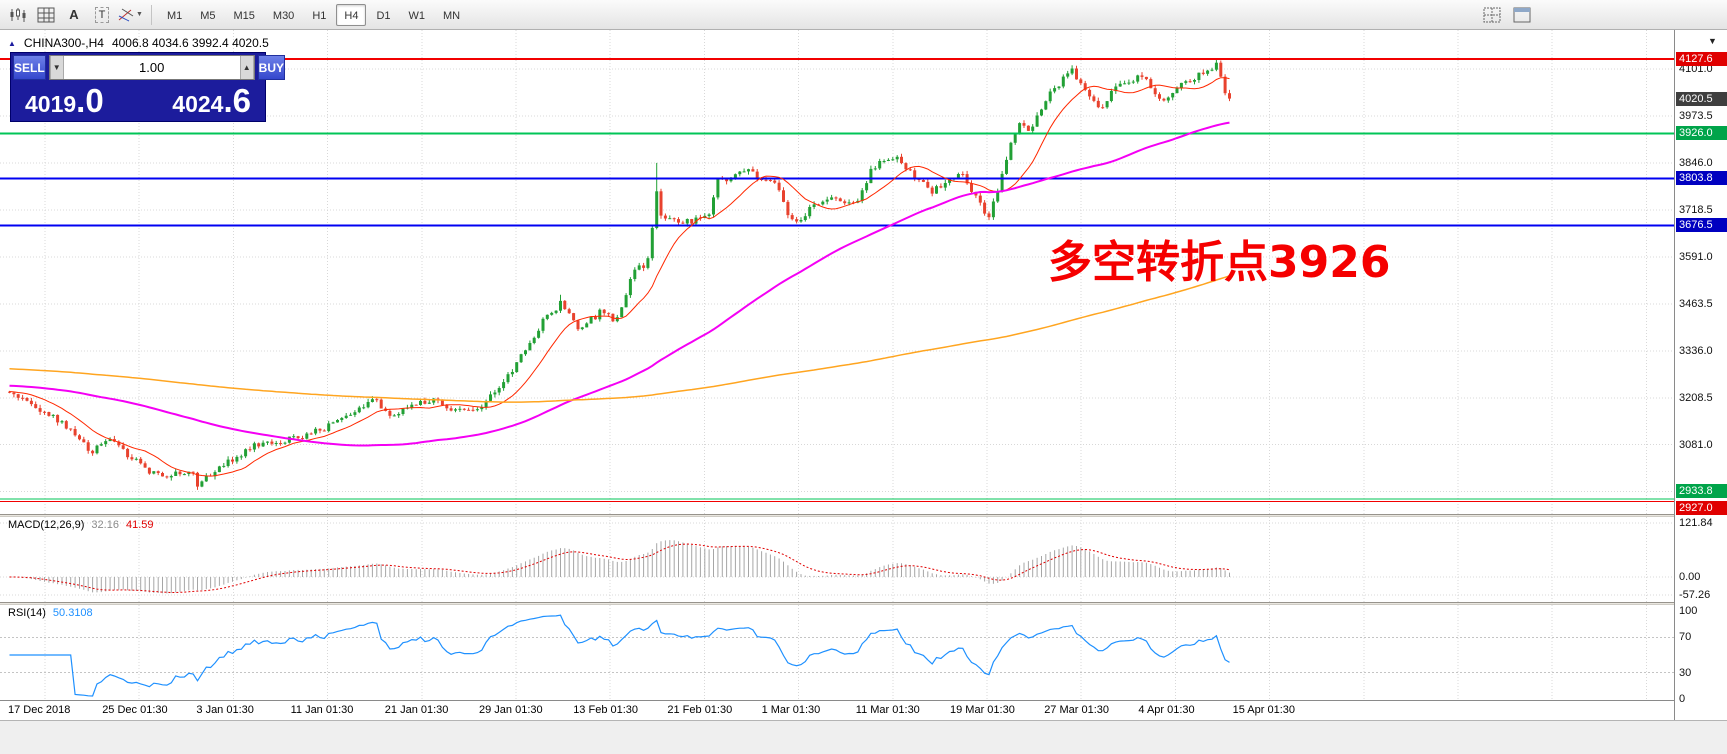 The width and height of the screenshot is (1727, 754). Describe the element at coordinates (1696, 444) in the screenshot. I see `price-tick: 3081.0` at that location.